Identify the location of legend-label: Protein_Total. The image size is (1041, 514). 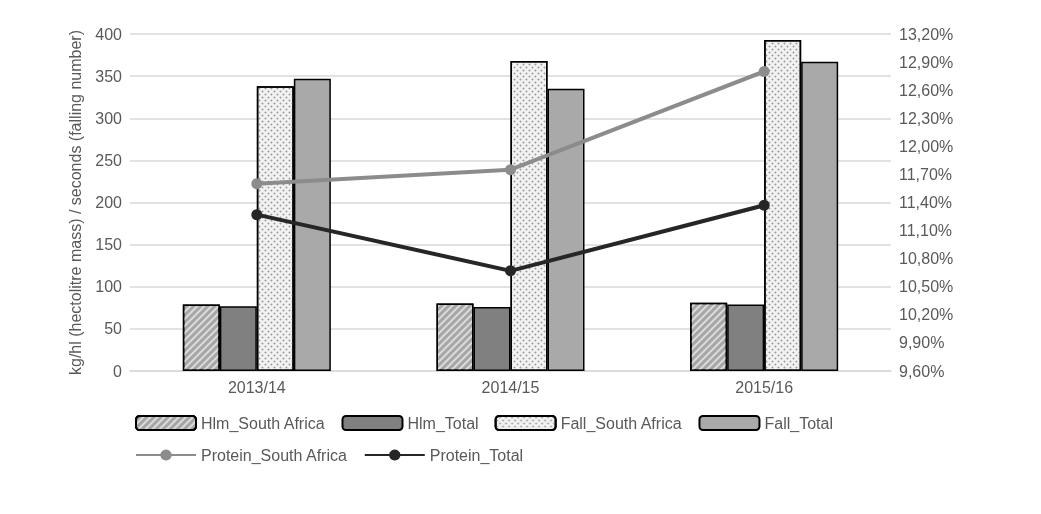
(476, 455).